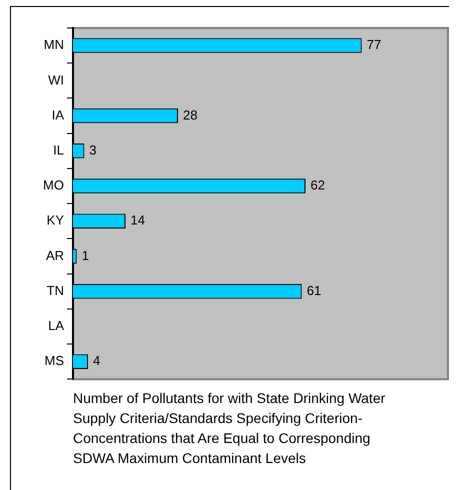 The image size is (459, 490). What do you see at coordinates (56, 326) in the screenshot?
I see `y-tick-label: LA` at bounding box center [56, 326].